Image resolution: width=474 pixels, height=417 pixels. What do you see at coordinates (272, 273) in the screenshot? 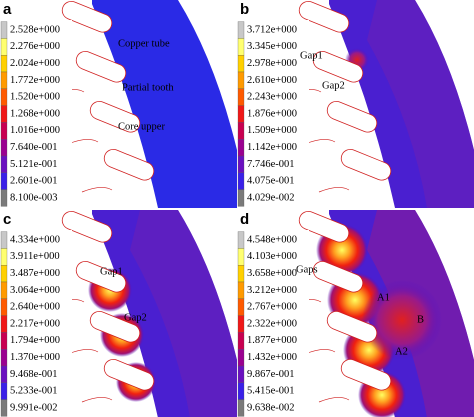
I see `legend-value: 3.658e+000` at bounding box center [272, 273].